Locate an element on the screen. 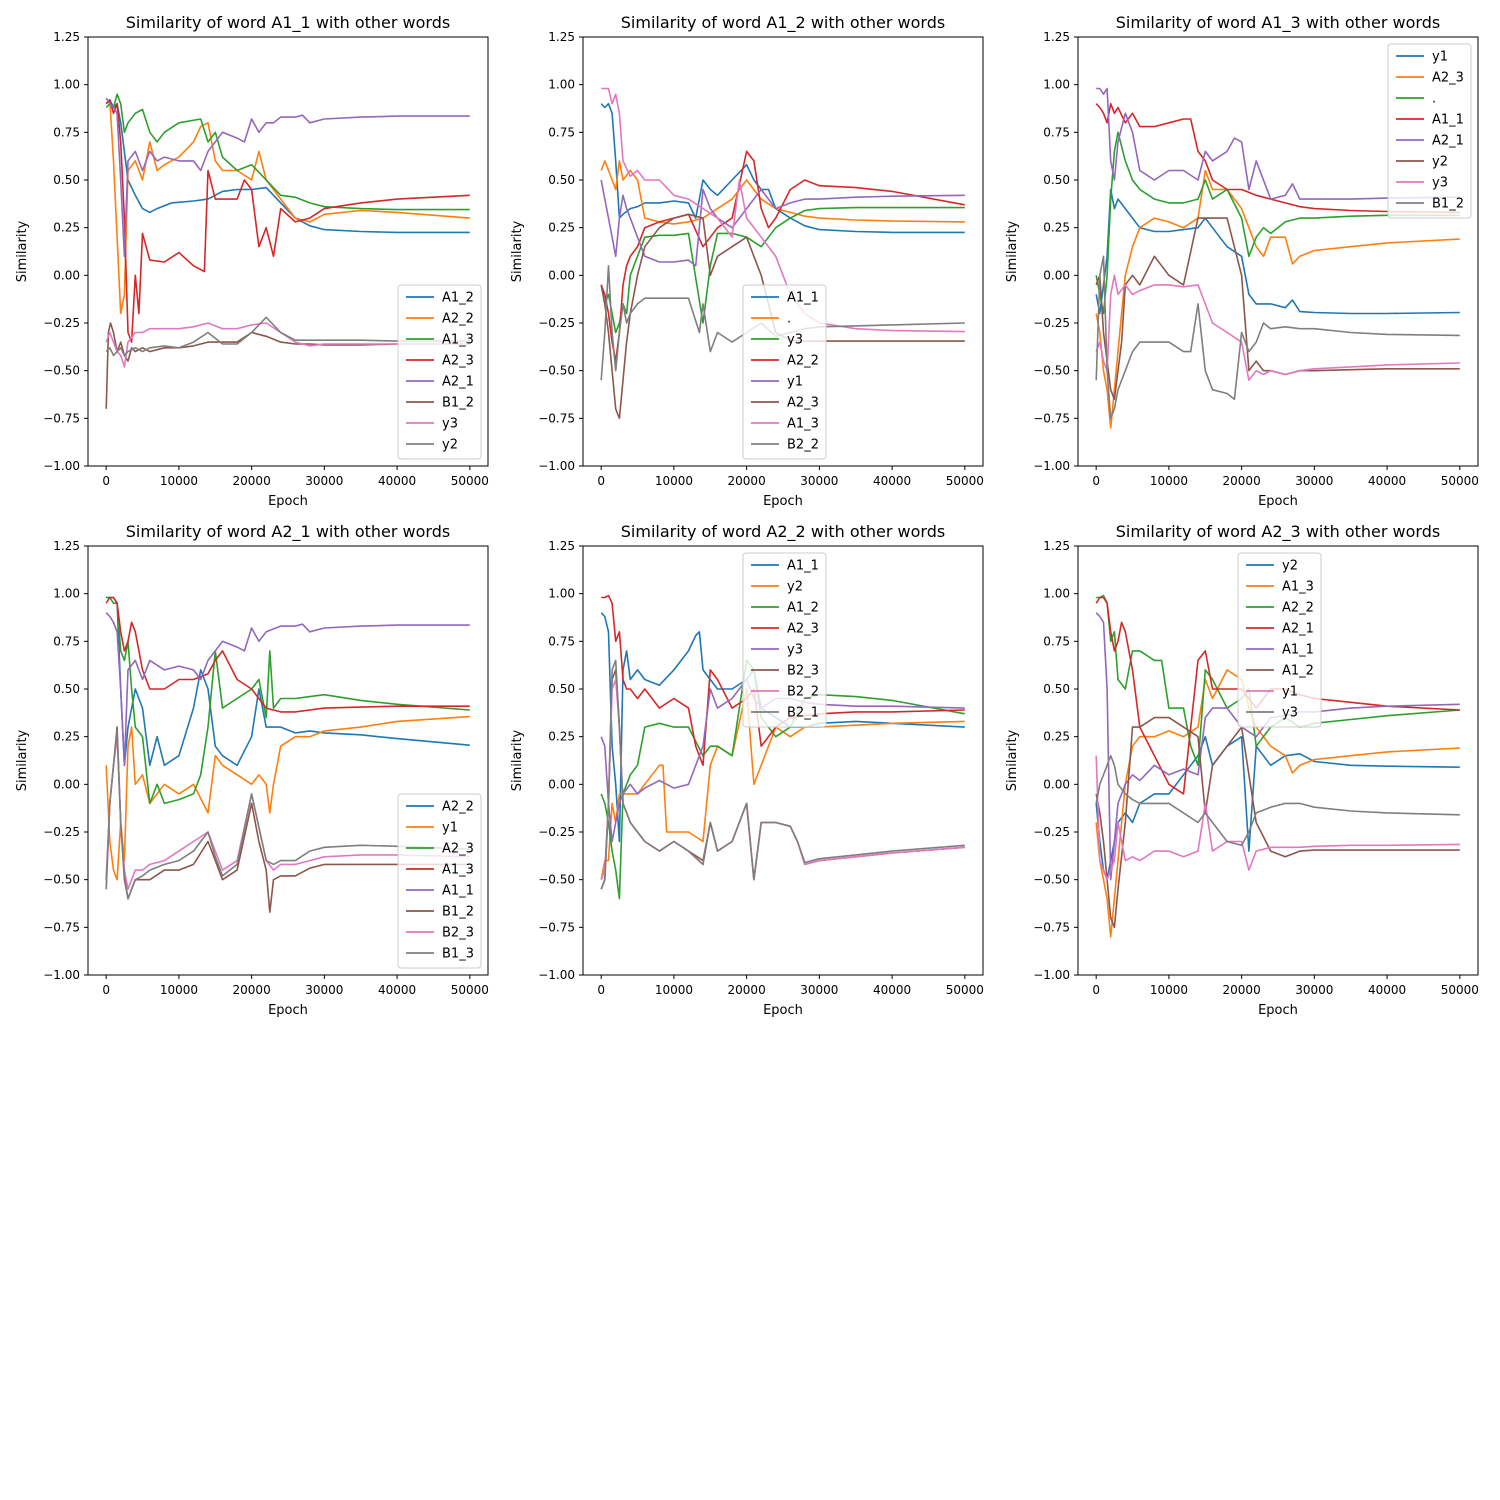 This screenshot has height=1500, width=1500. legend: A1_1 y2 A1_2 A2_3 y3 B2_3 B2_2 B2_1 is located at coordinates (784, 640).